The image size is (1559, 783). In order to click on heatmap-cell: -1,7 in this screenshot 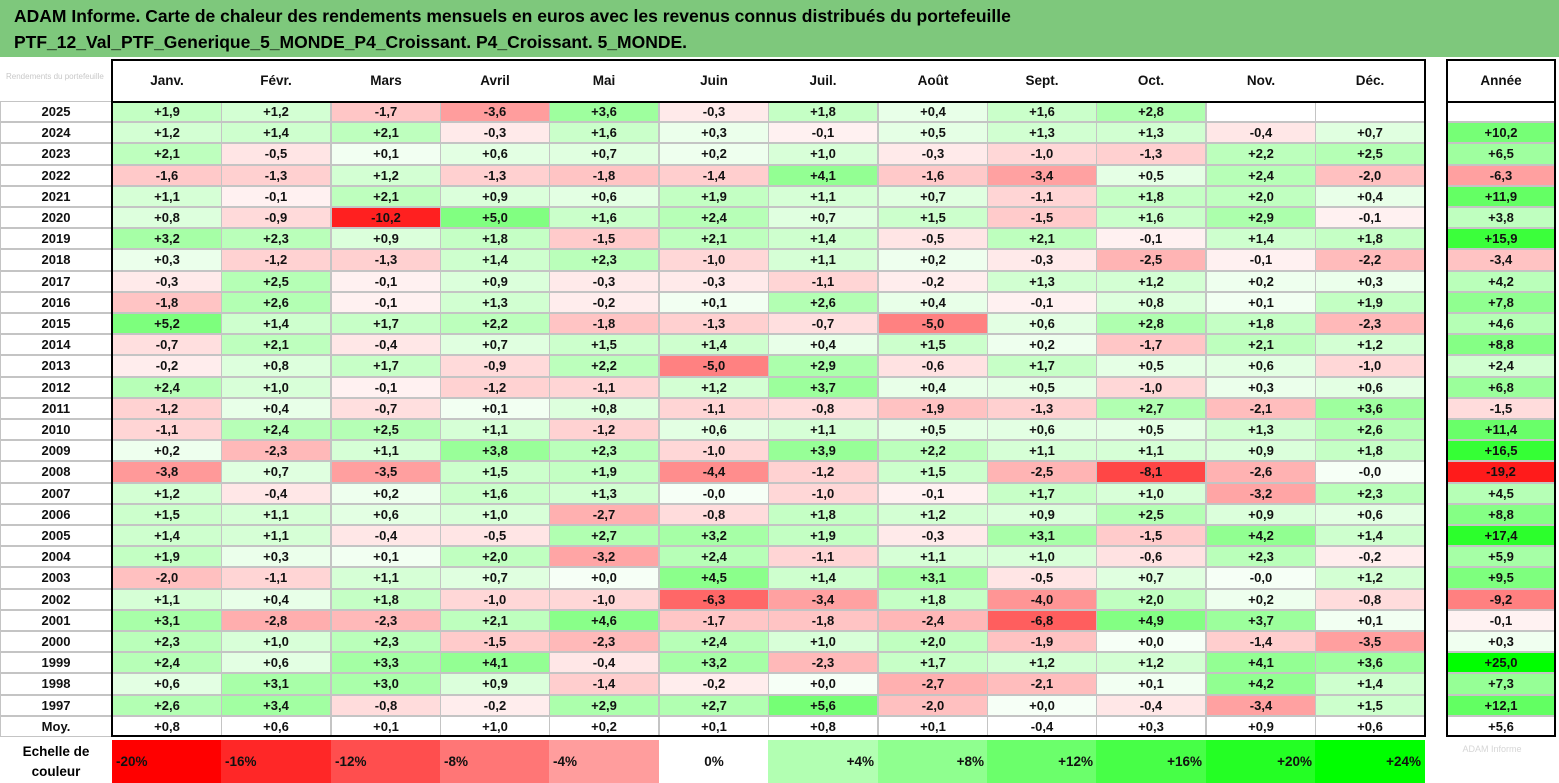, I will do `click(386, 112)`.